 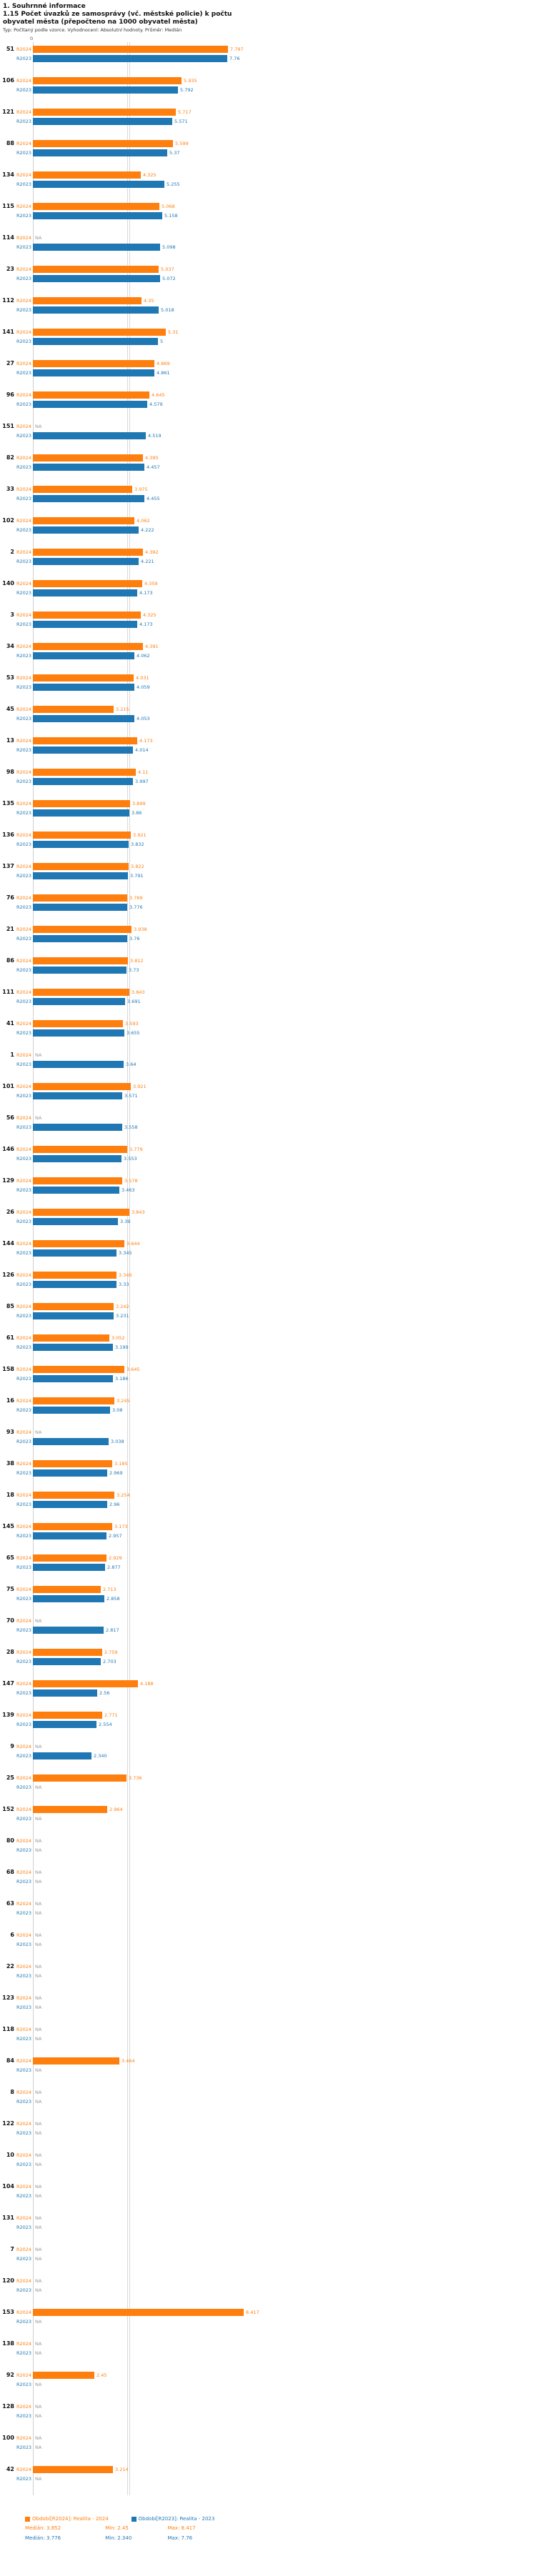 What do you see at coordinates (268, 2071) in the screenshot?
I see `chart-group-84: 84 R2024 3.464 R2023 NA` at bounding box center [268, 2071].